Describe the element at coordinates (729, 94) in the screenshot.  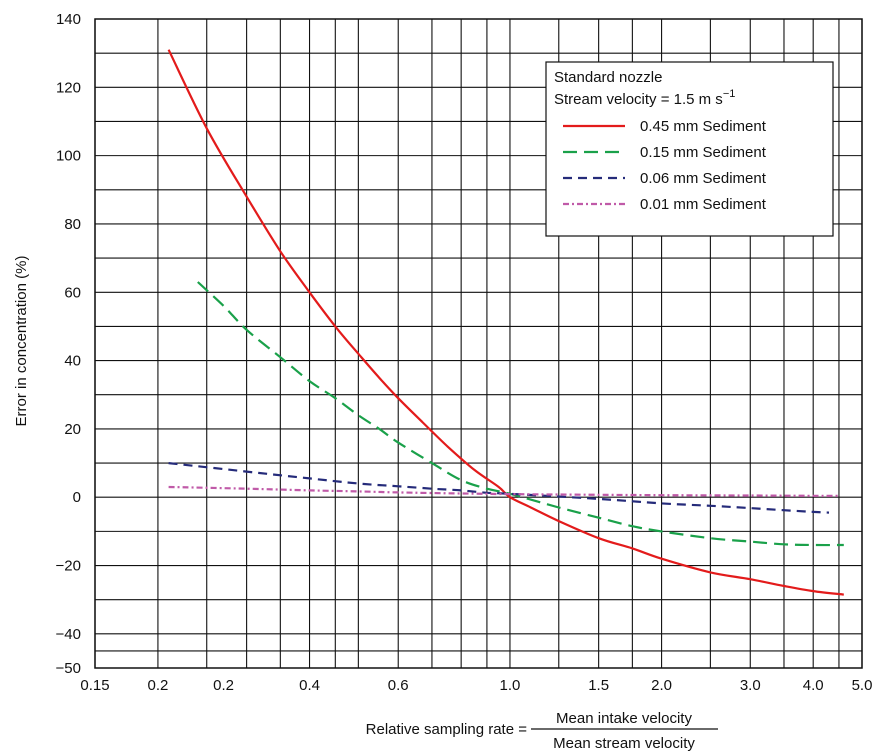
I see `legend-subtitle-superscript: −1` at that location.